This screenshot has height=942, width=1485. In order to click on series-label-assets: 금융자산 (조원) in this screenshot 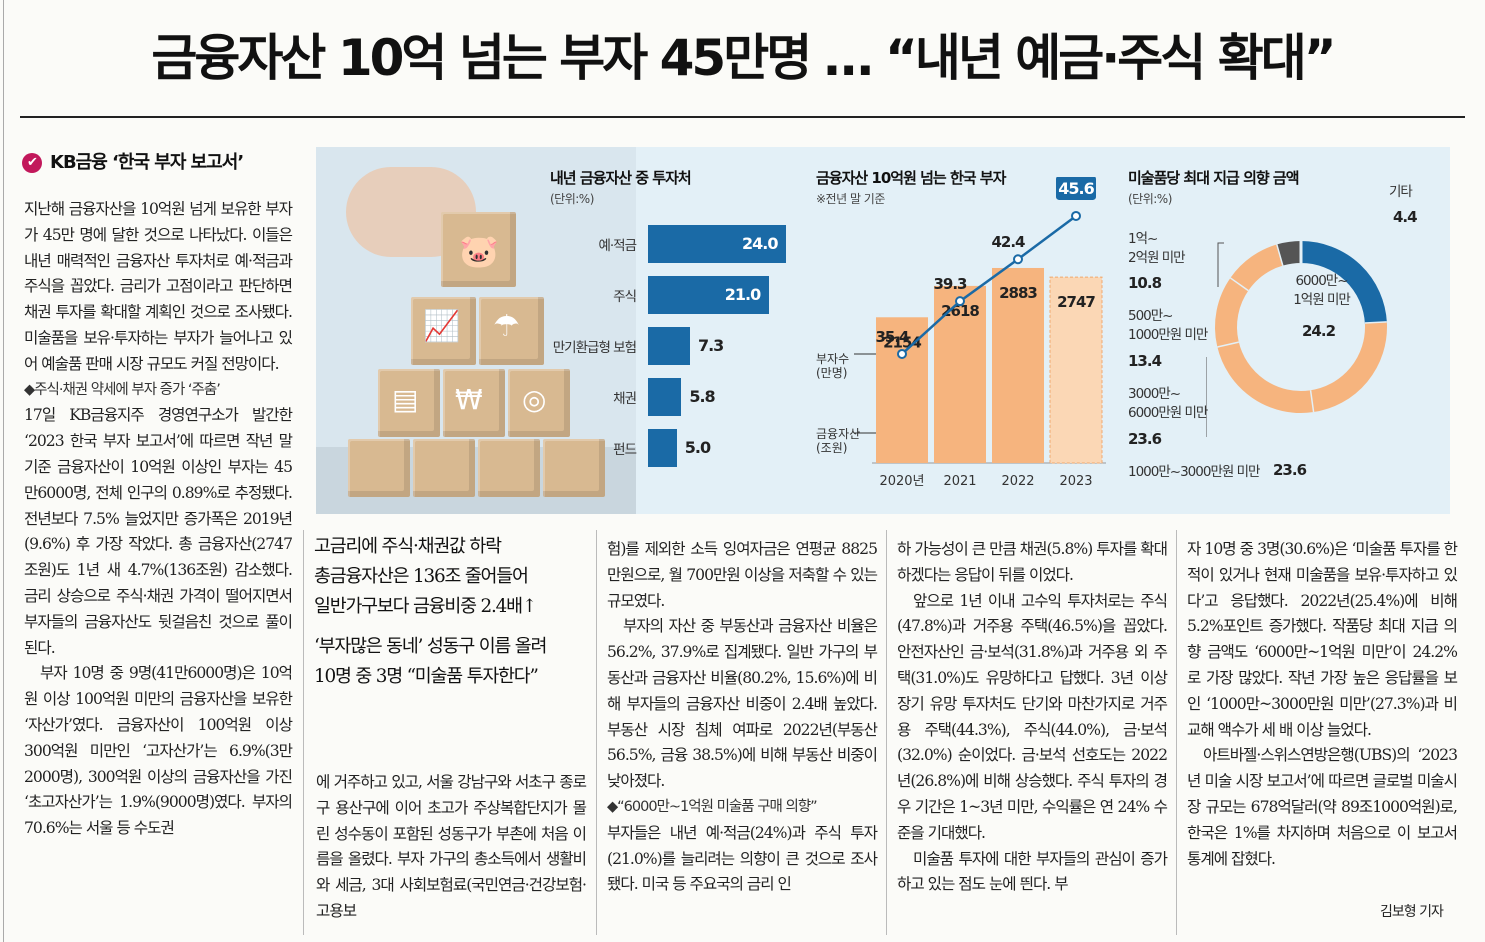, I will do `click(838, 441)`.